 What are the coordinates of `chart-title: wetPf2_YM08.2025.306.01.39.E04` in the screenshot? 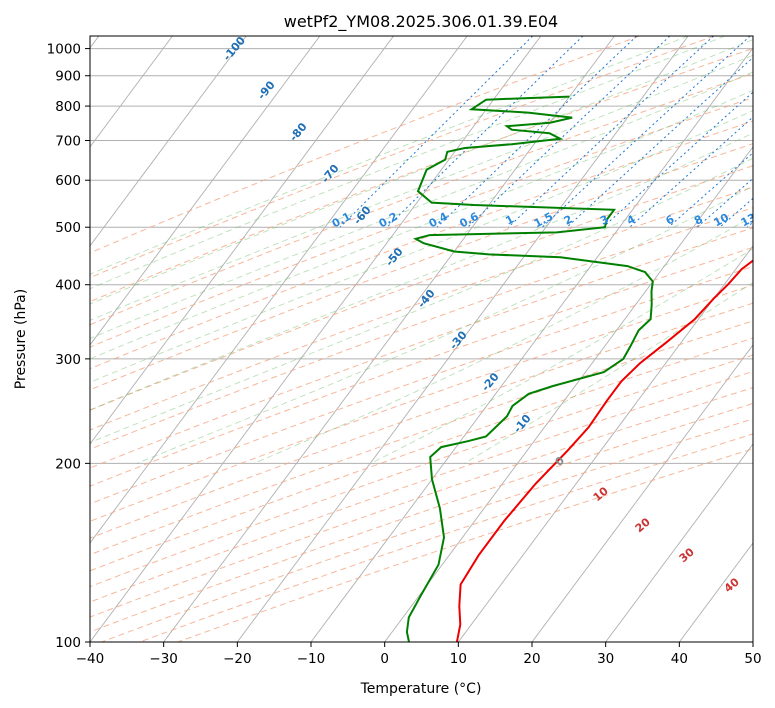 It's located at (421, 22).